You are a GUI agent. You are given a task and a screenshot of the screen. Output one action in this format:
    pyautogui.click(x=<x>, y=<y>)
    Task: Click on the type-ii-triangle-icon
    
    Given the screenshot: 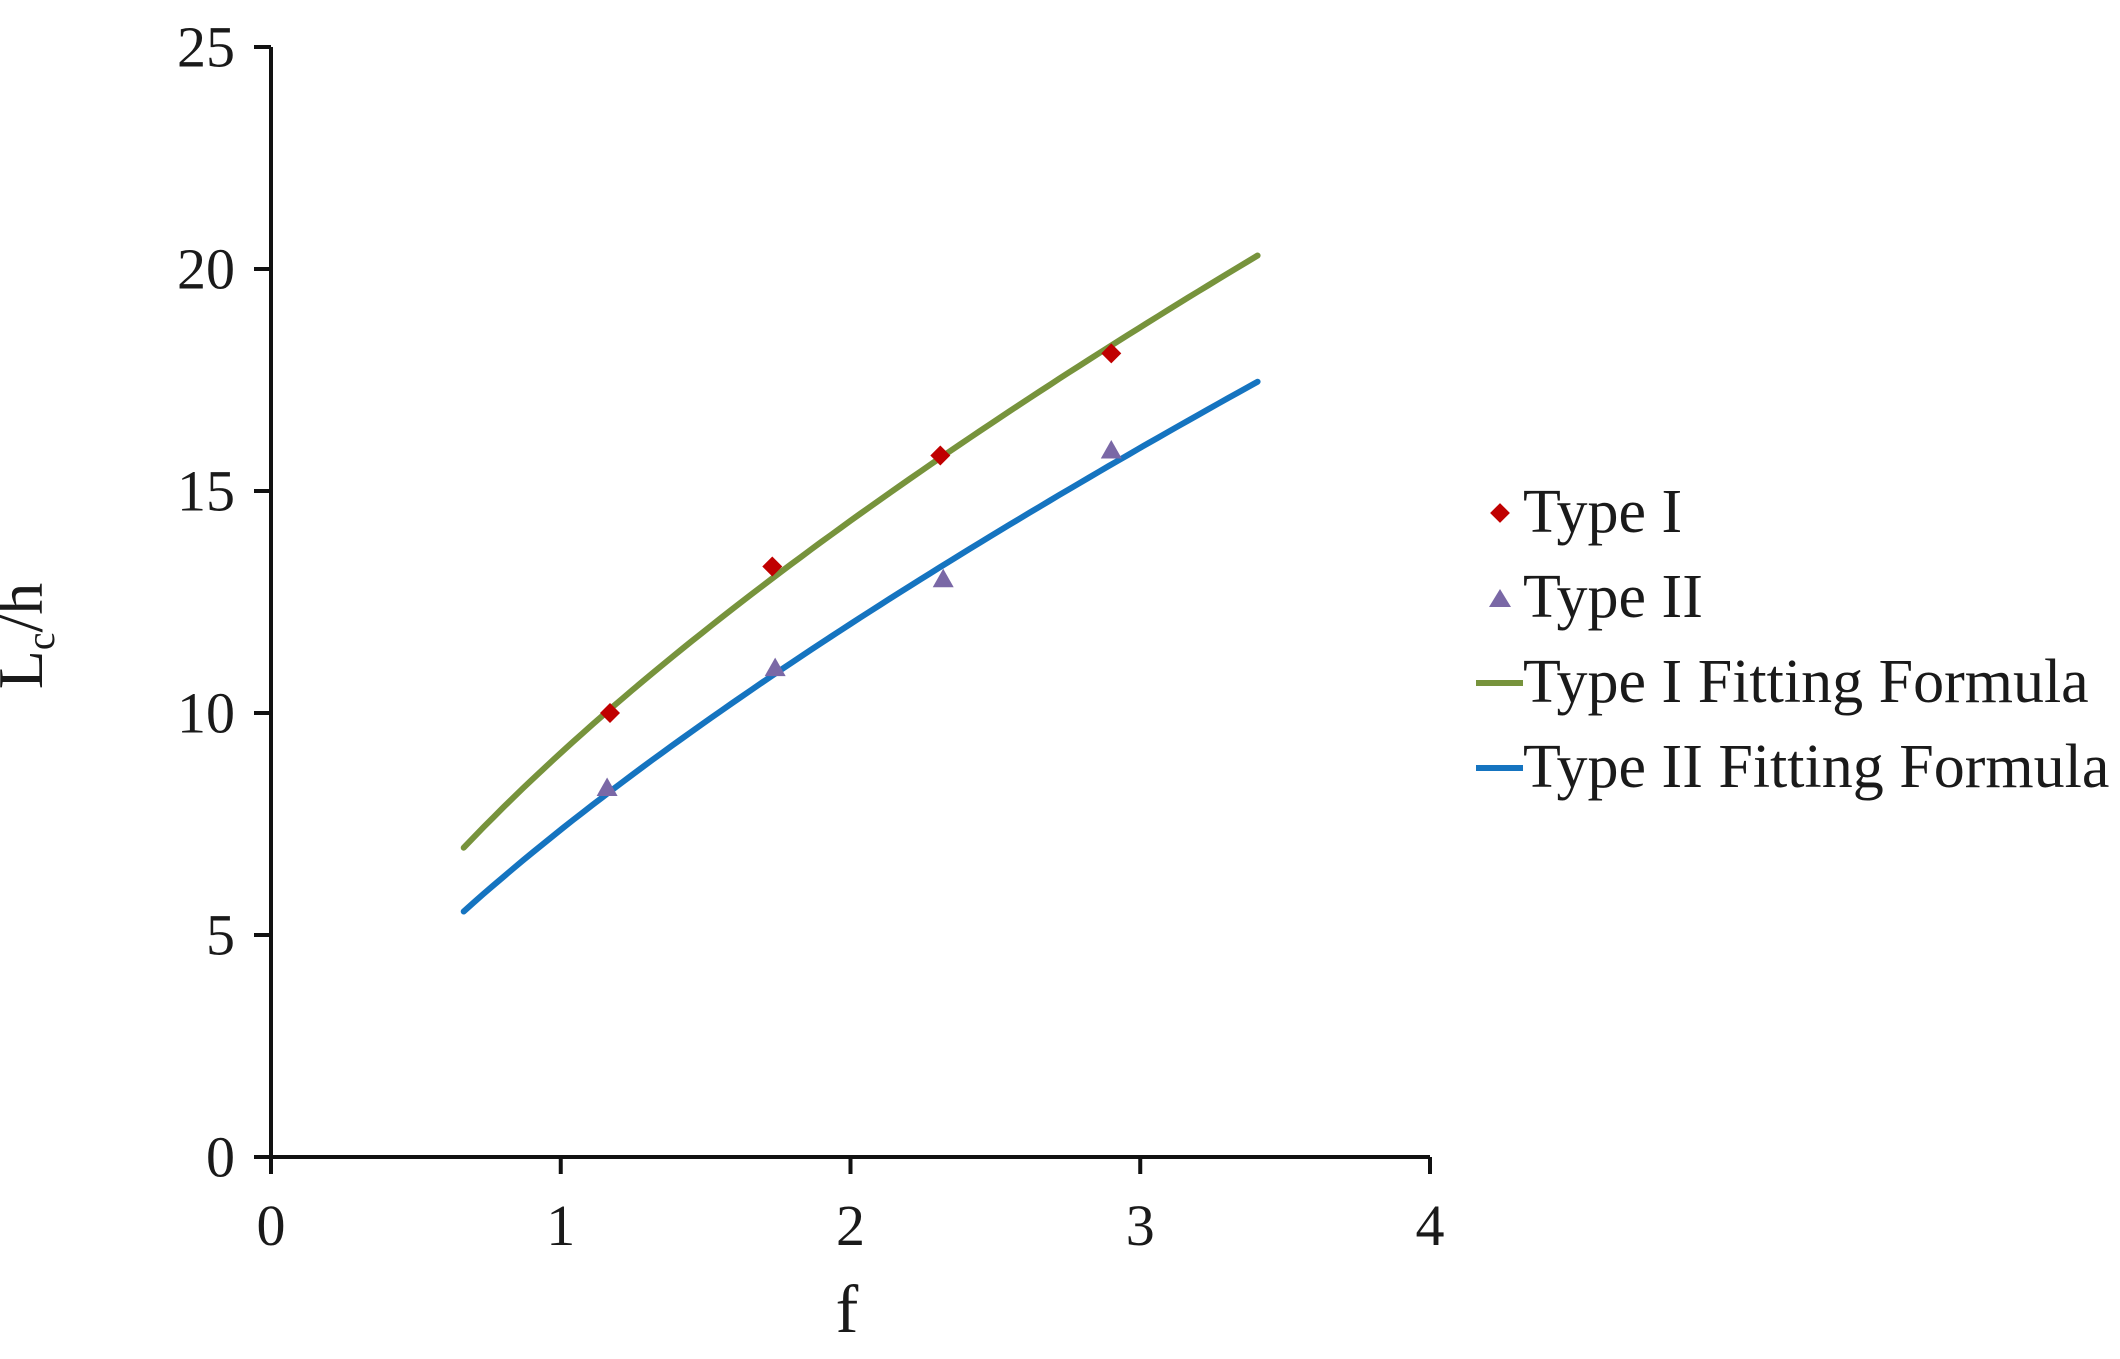 What is the action you would take?
    pyautogui.click(x=1499, y=597)
    